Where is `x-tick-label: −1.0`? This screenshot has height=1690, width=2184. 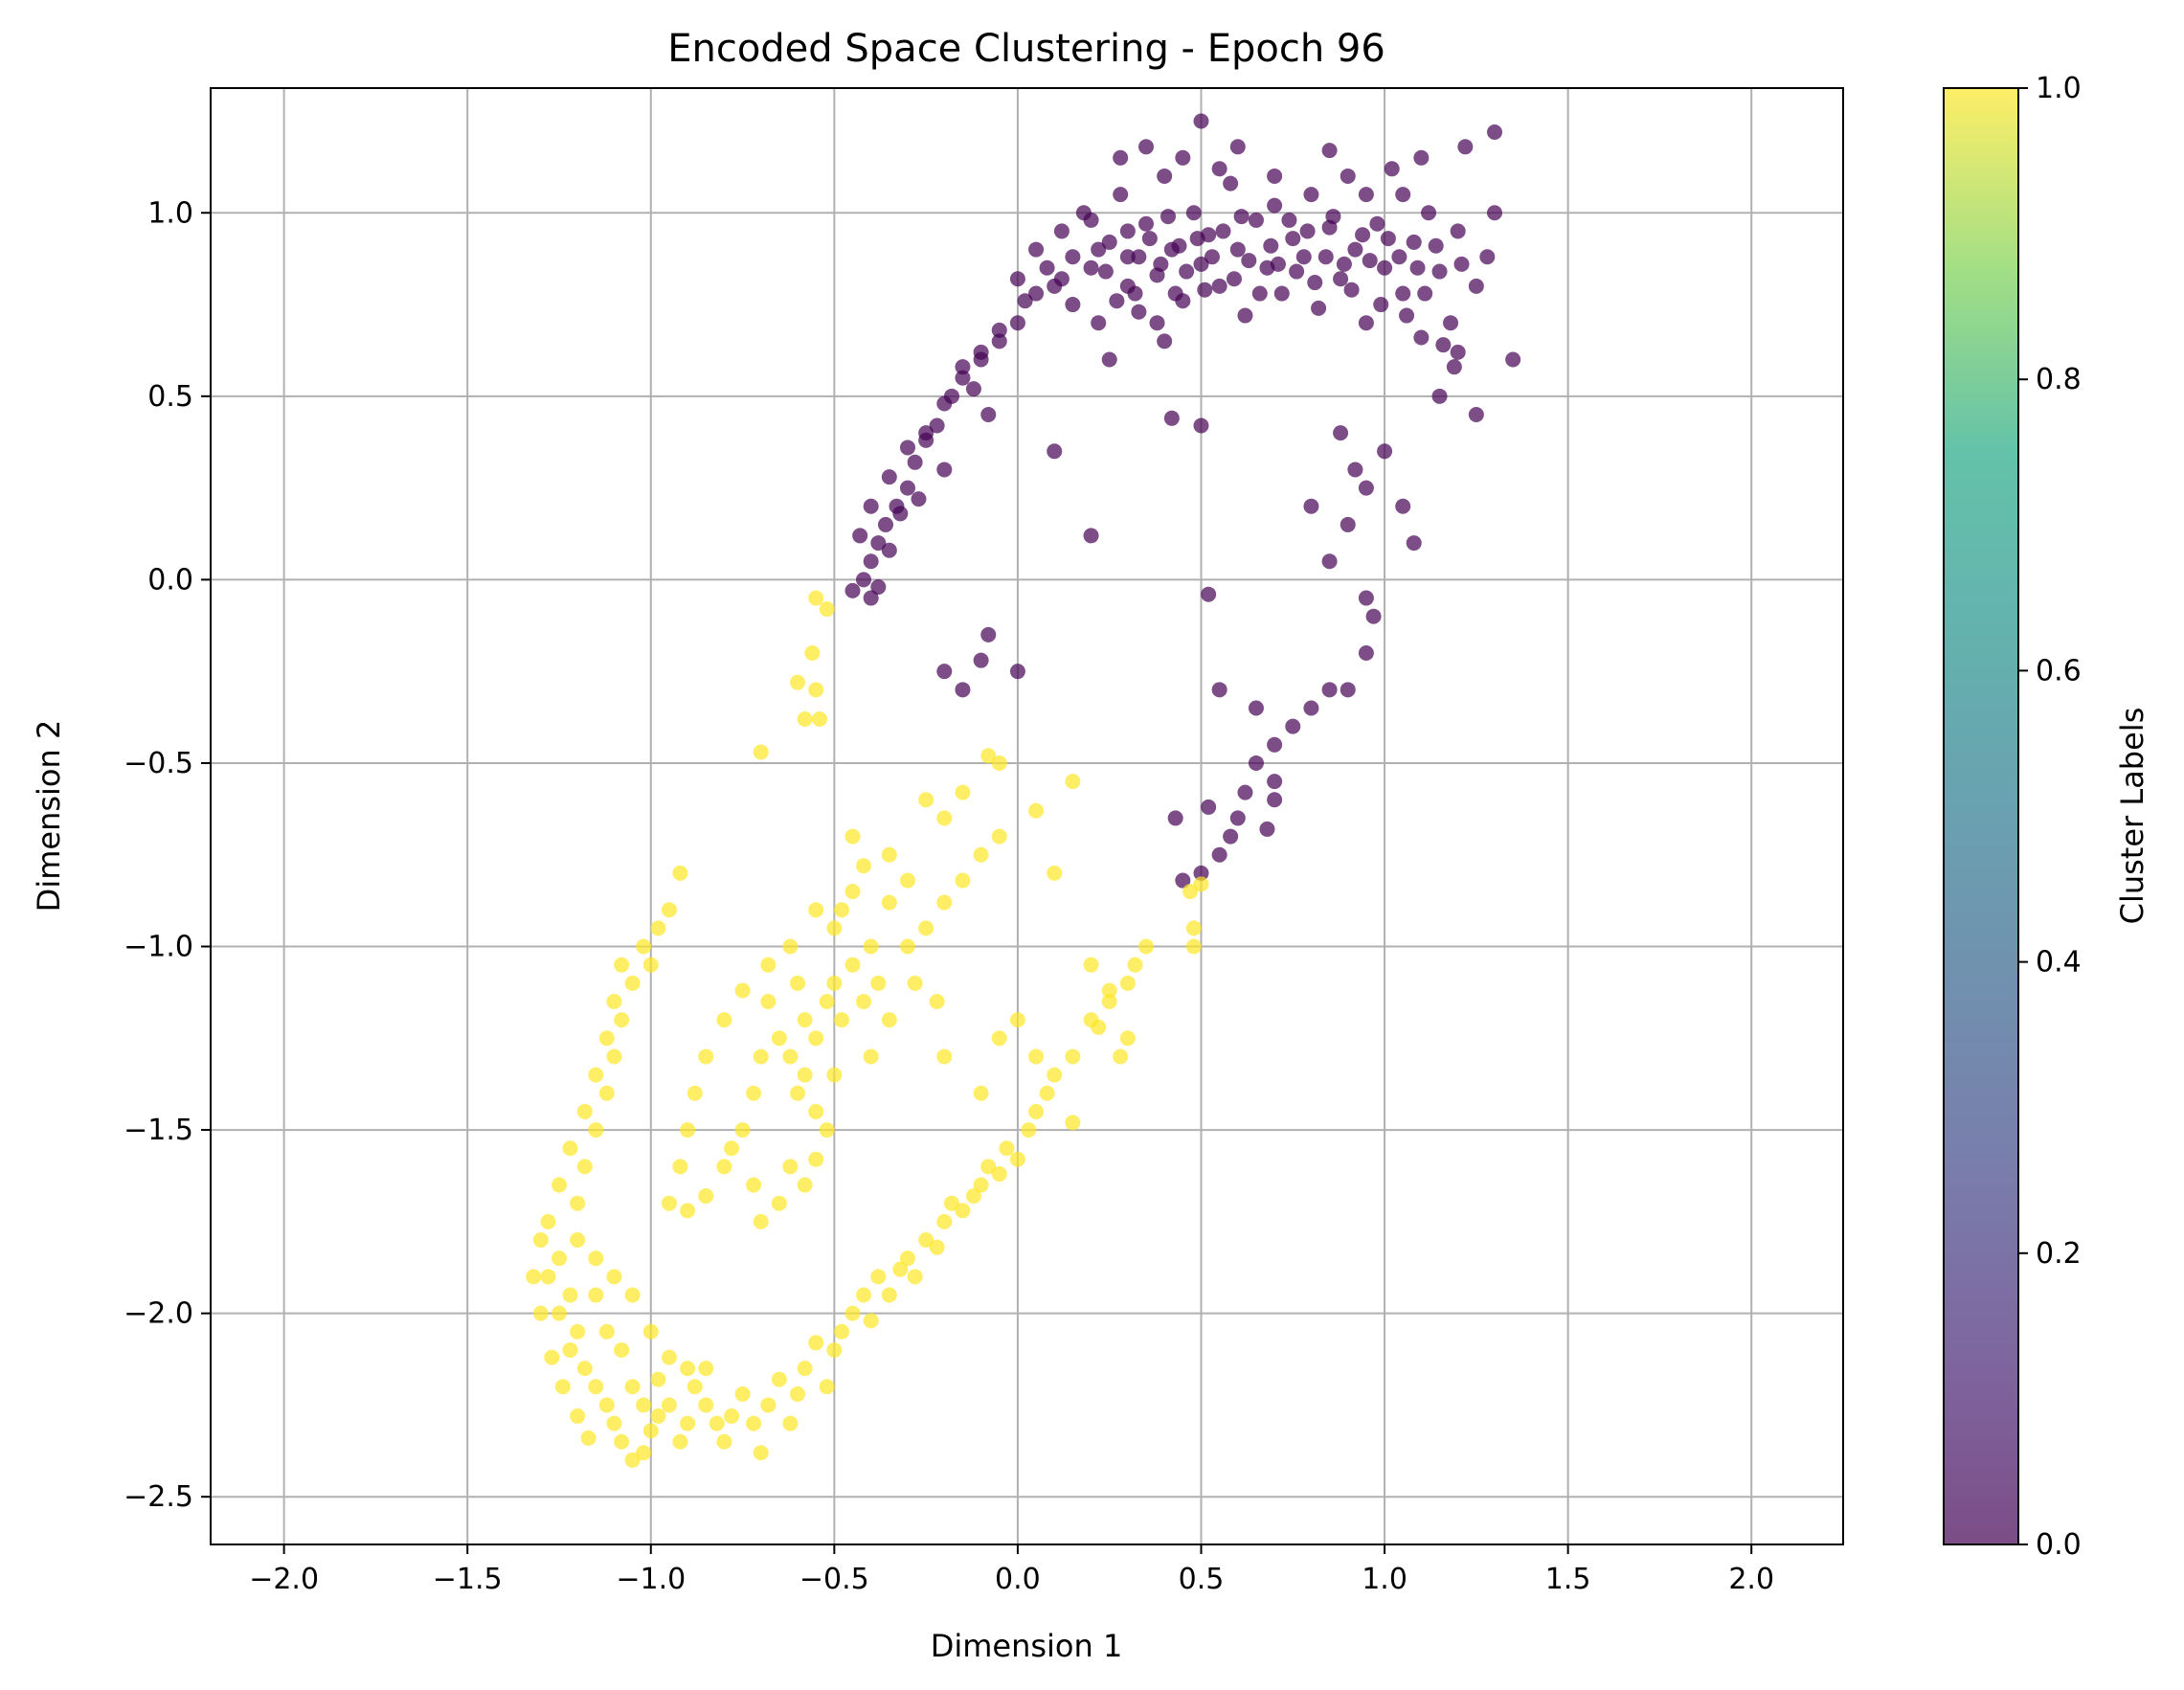 x-tick-label: −1.0 is located at coordinates (651, 1579).